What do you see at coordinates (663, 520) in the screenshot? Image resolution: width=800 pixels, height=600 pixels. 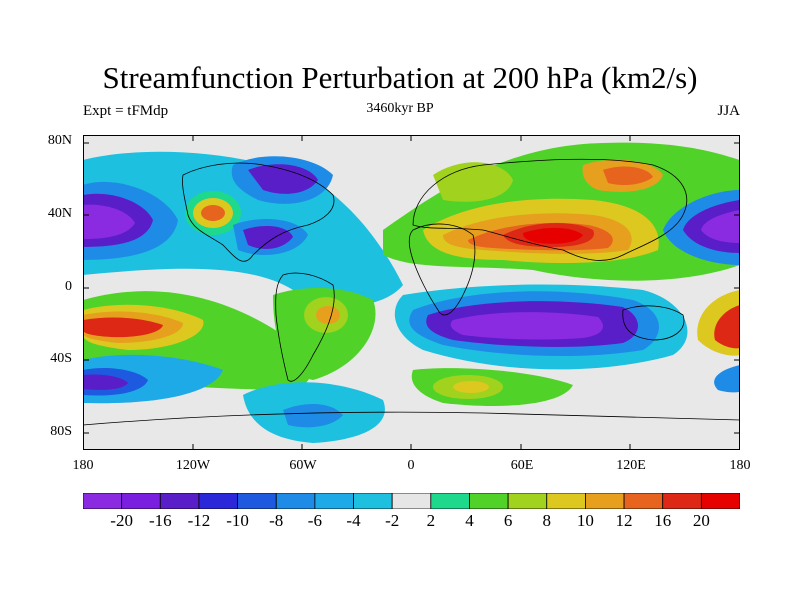 I see `colorbar-tick-label: 16` at bounding box center [663, 520].